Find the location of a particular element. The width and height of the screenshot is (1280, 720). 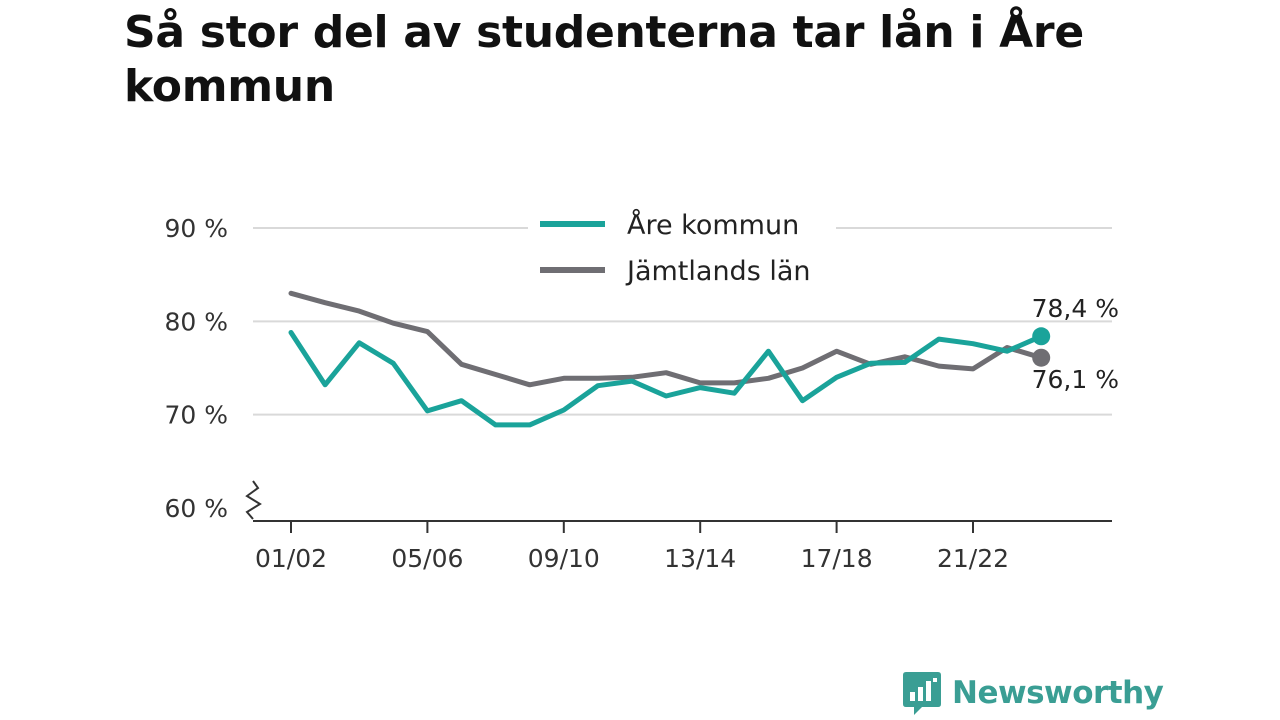

legend-label: Jämtlands län is located at coordinates (718, 271).